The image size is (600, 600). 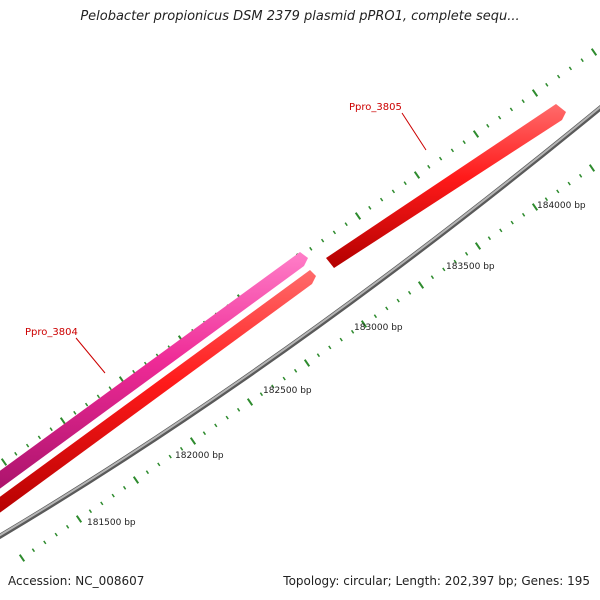 I want to click on gene-label-text-ppro-3804: Ppro_3804, so click(x=51, y=332).